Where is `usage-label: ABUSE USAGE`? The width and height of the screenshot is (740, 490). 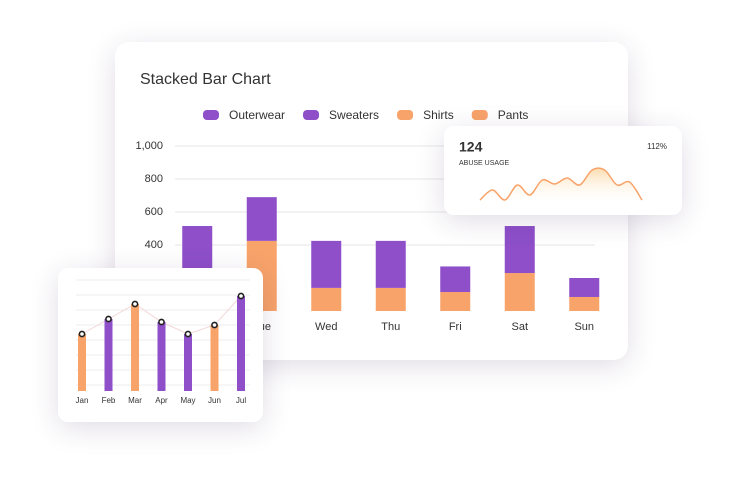 usage-label: ABUSE USAGE is located at coordinates (484, 163).